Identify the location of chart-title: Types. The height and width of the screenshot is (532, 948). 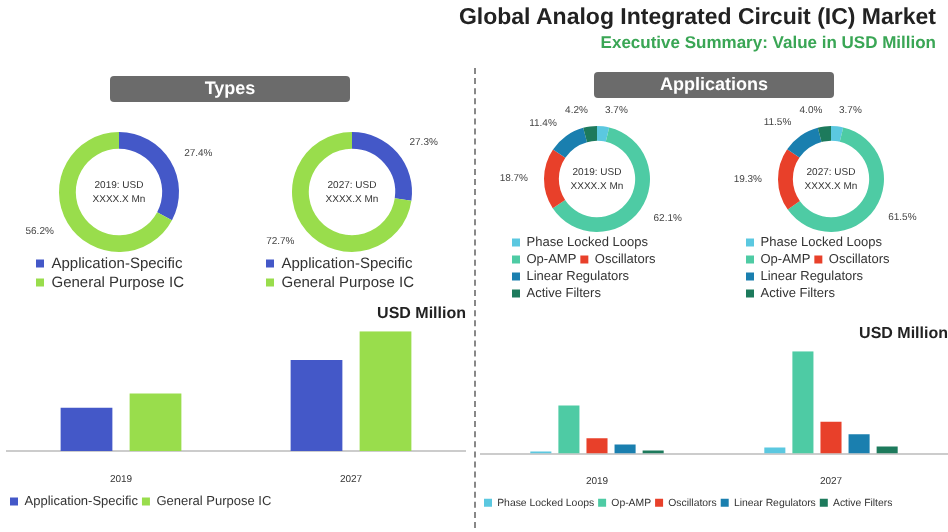
(230, 89).